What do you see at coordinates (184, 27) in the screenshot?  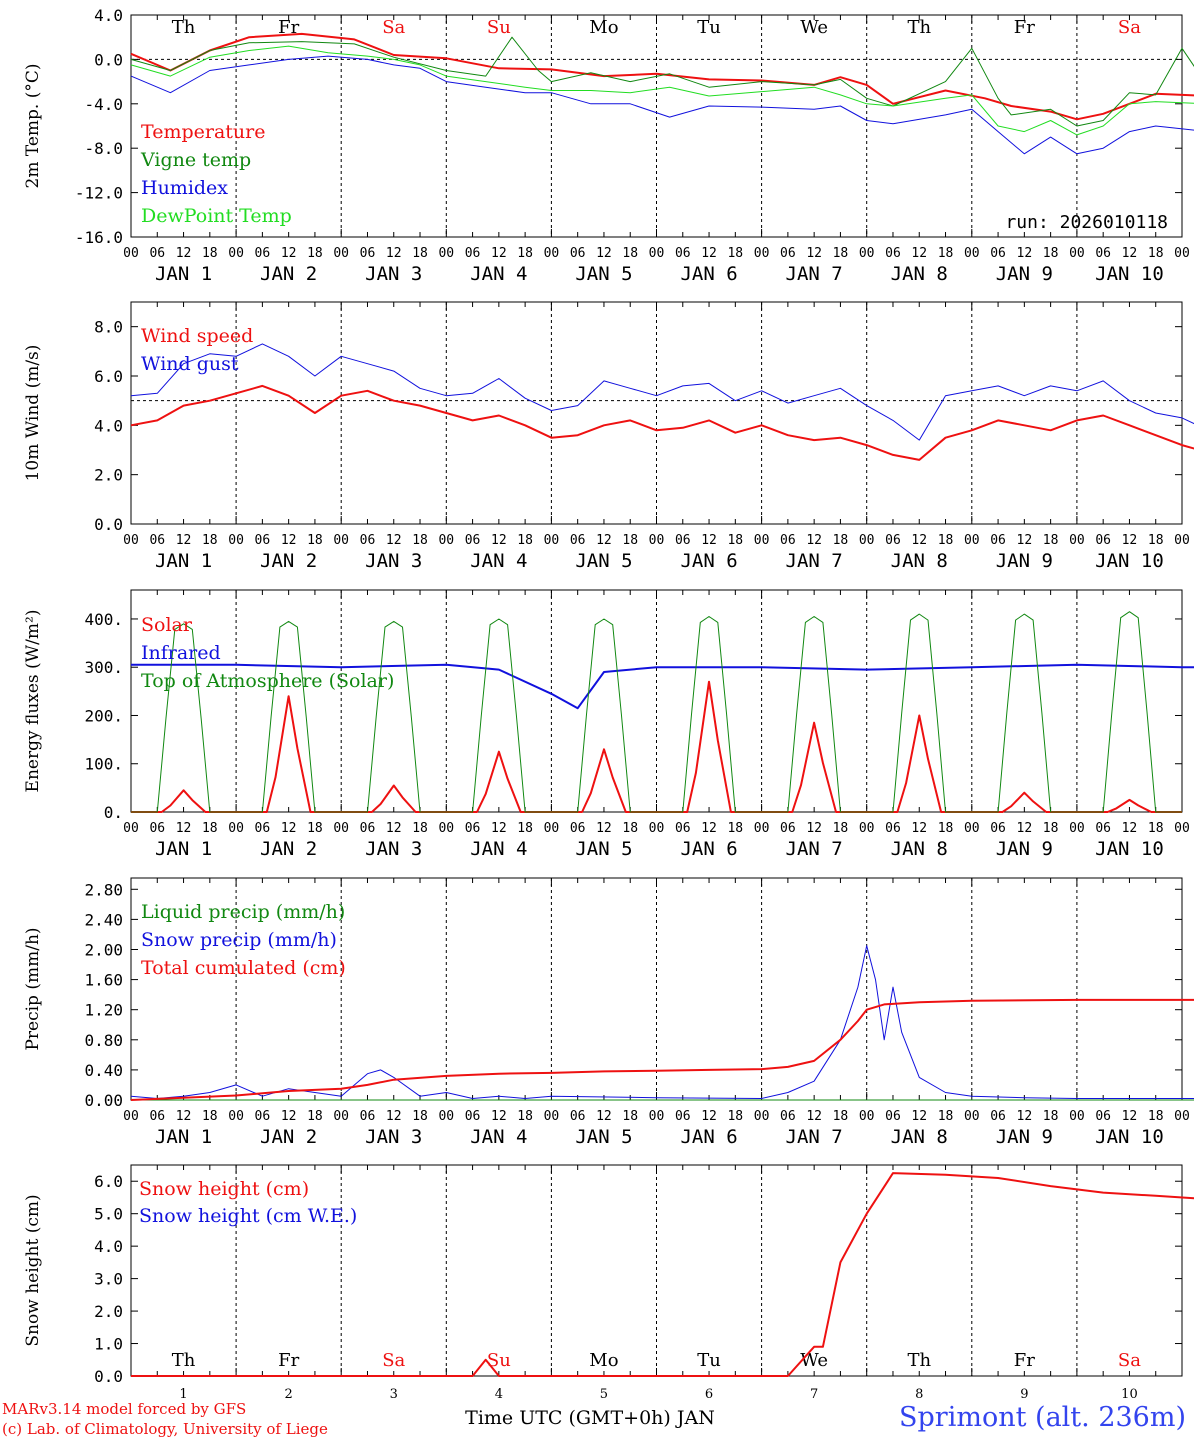 I see `weekday-label: Th` at bounding box center [184, 27].